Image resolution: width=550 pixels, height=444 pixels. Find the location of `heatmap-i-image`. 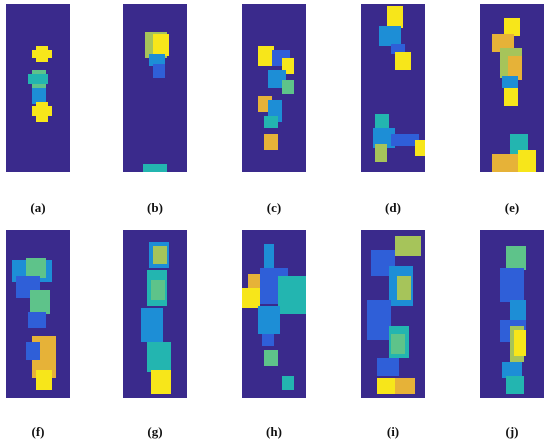

heatmap-i-image is located at coordinates (393, 314).